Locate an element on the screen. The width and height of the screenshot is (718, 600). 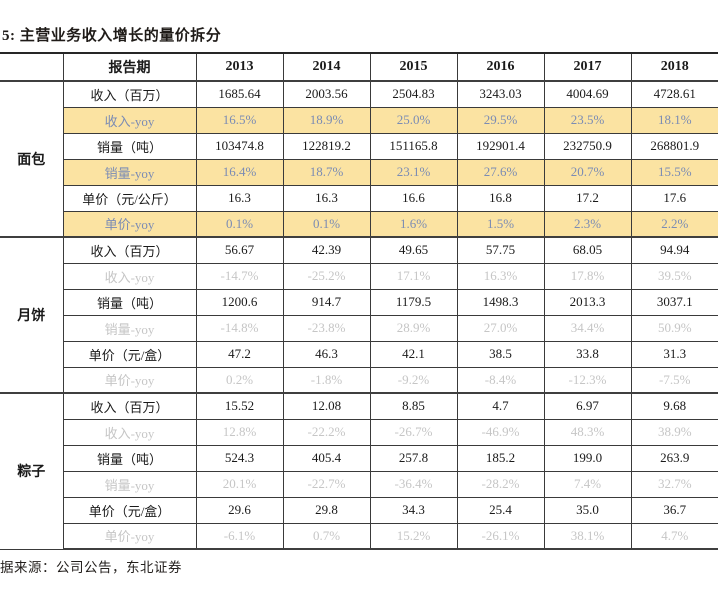
yoy-cell: -14.8% is located at coordinates (239, 328).